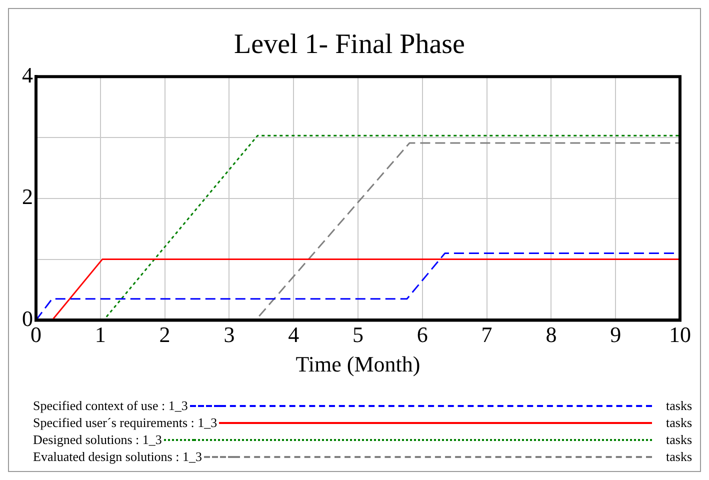  I want to click on x-tick-label: 8, so click(551, 335).